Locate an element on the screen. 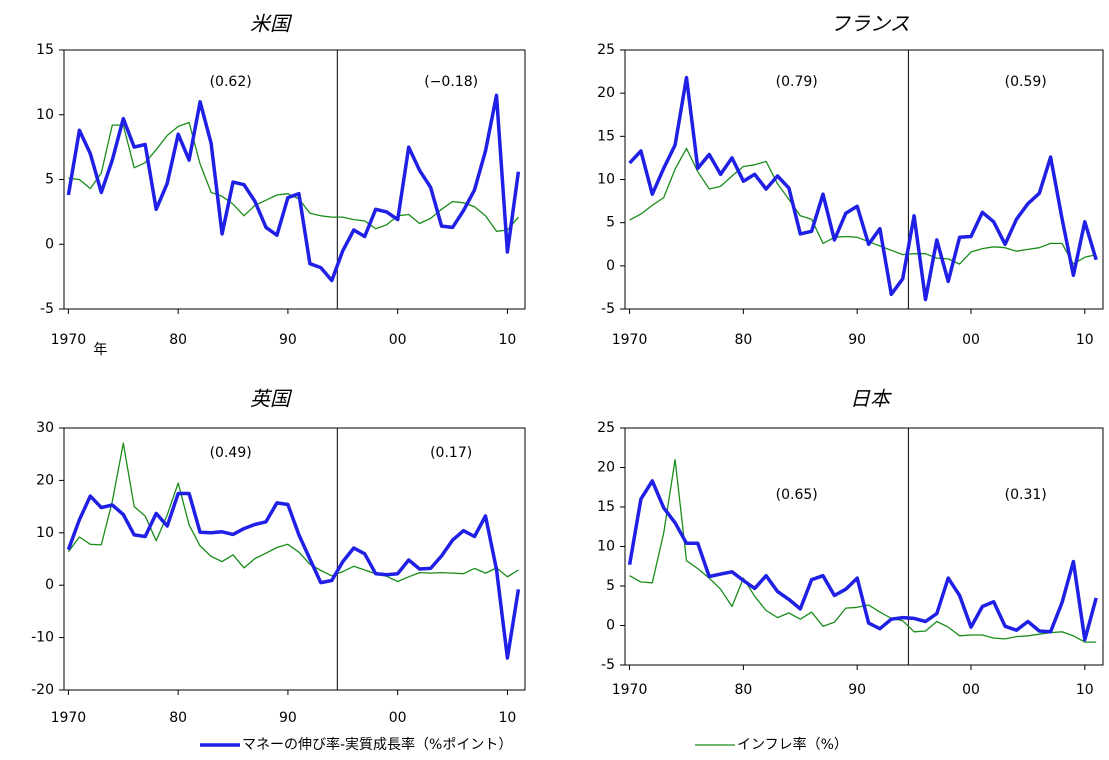 This screenshot has width=1109, height=760. legend-label: マネーの伸び率-実質成長率（%ポイント） is located at coordinates (377, 744).